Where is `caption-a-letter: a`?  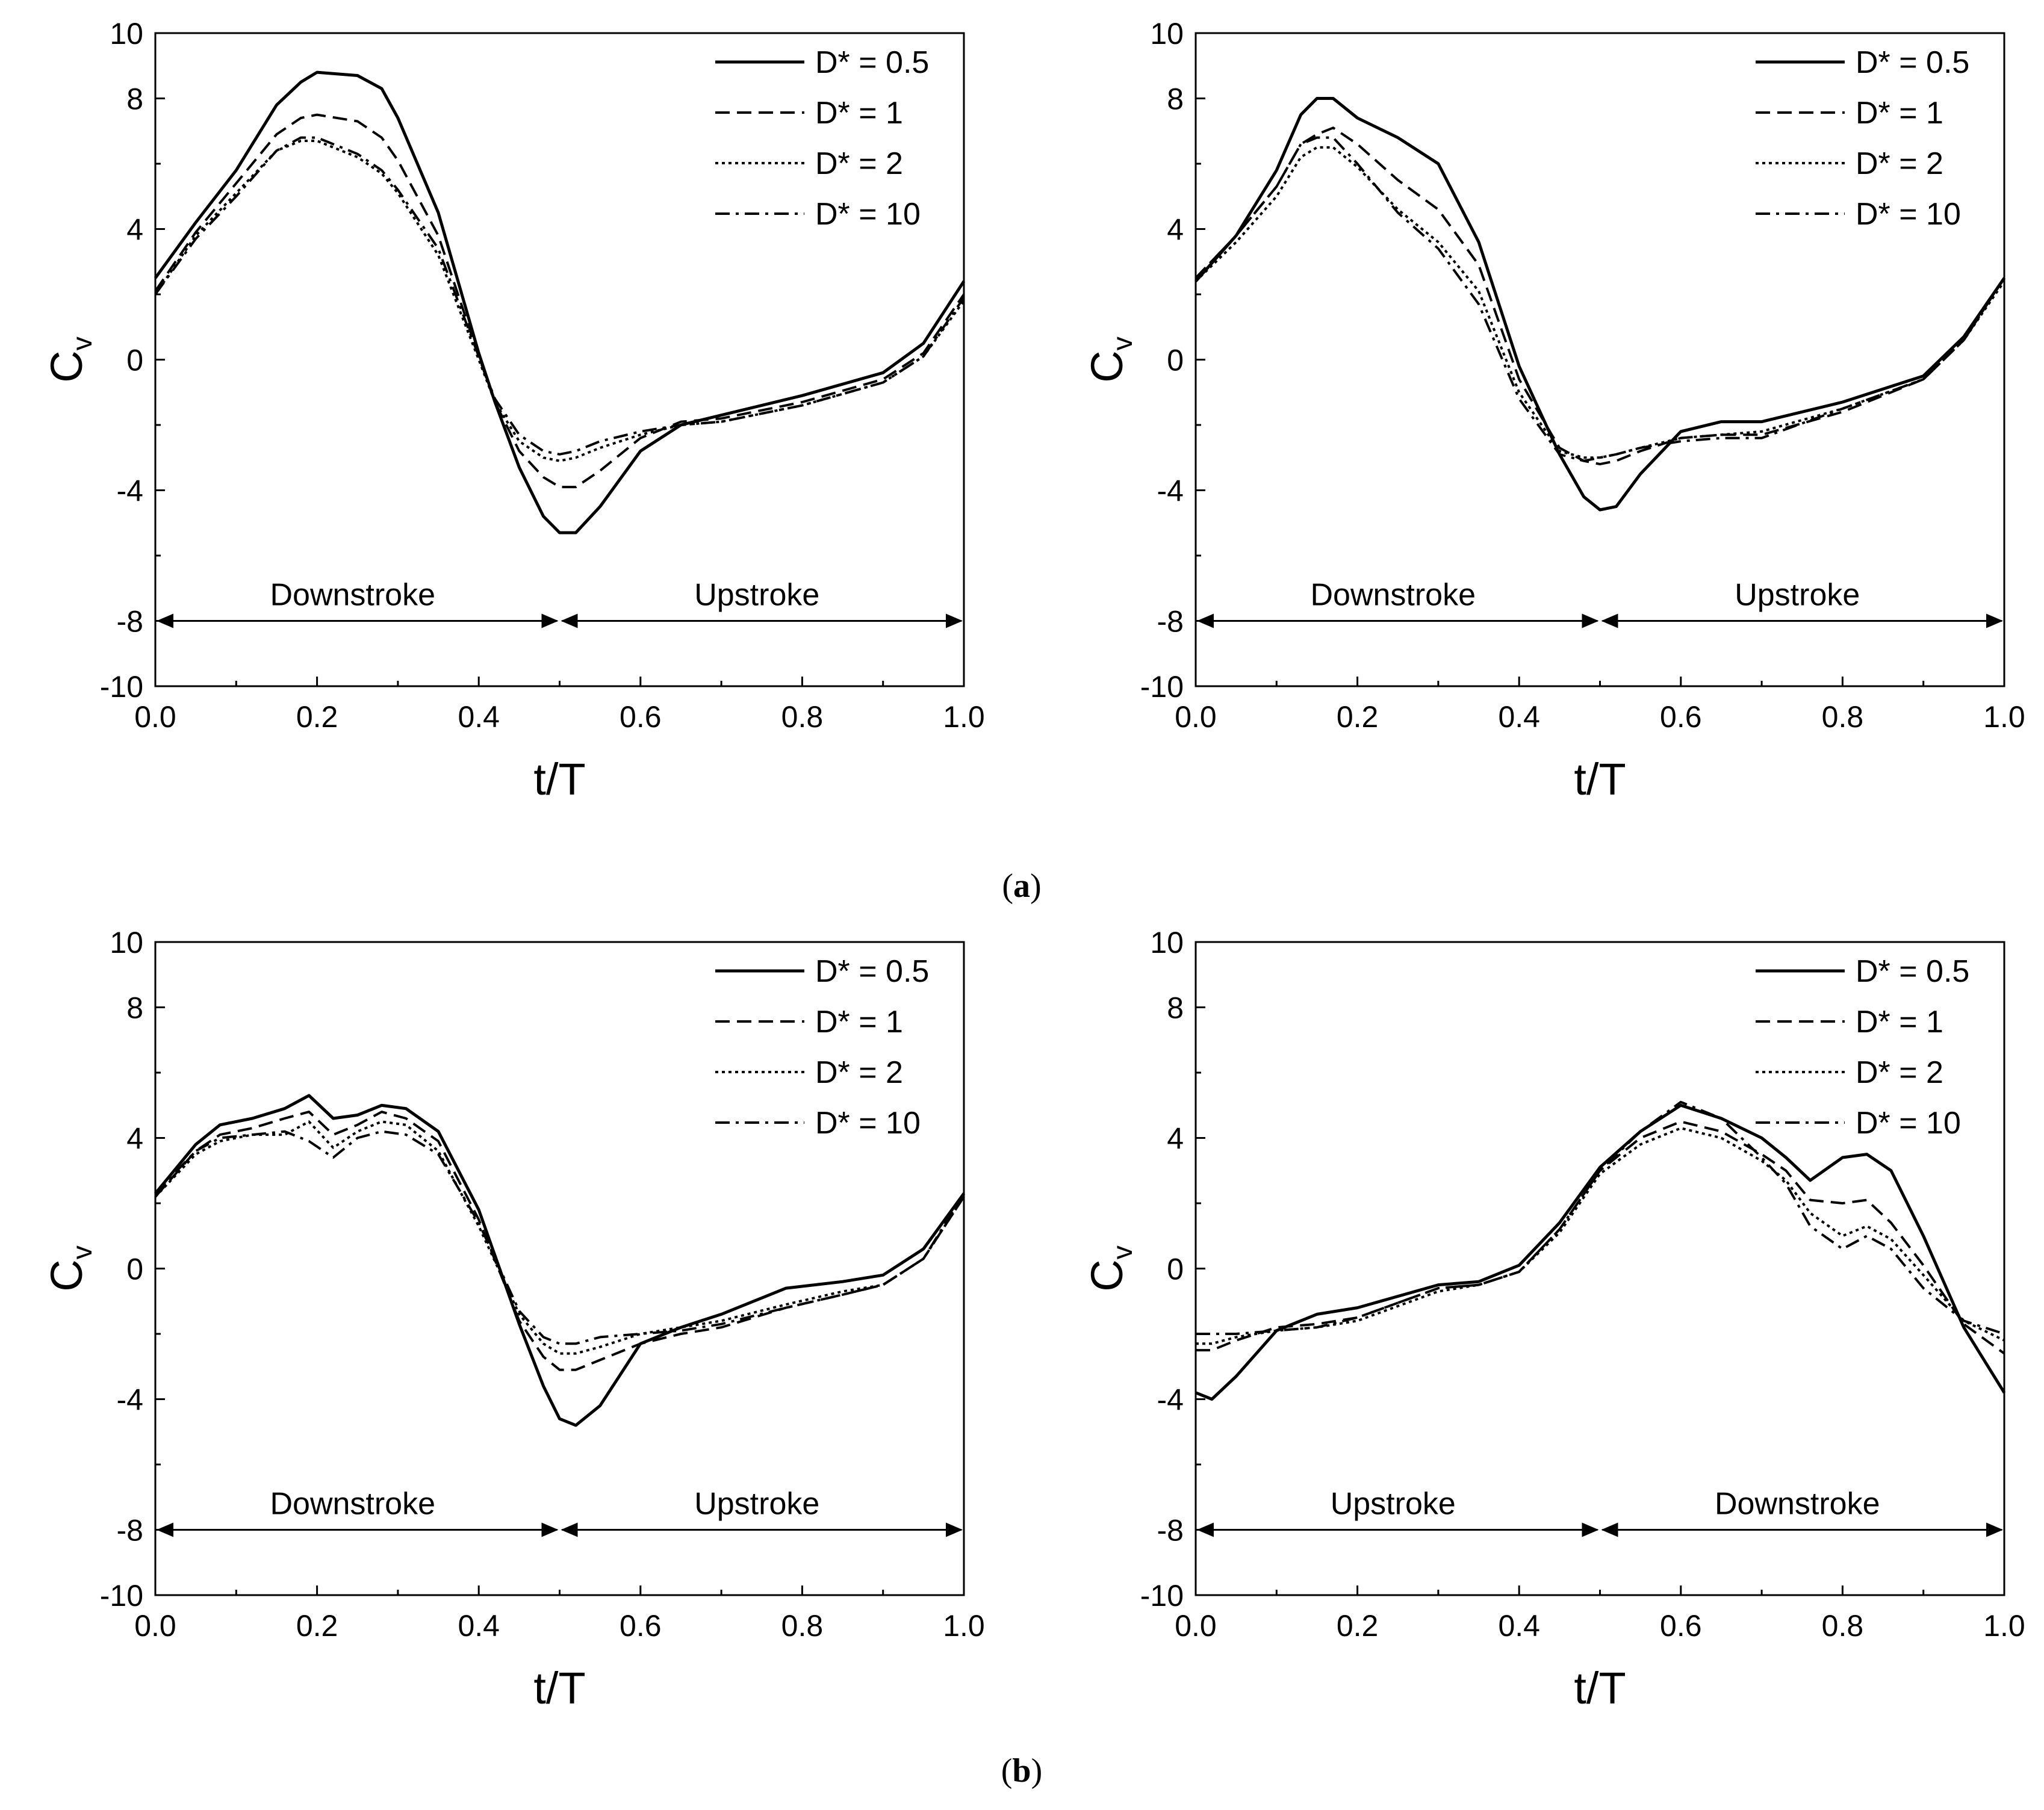
caption-a-letter: a is located at coordinates (1021, 886).